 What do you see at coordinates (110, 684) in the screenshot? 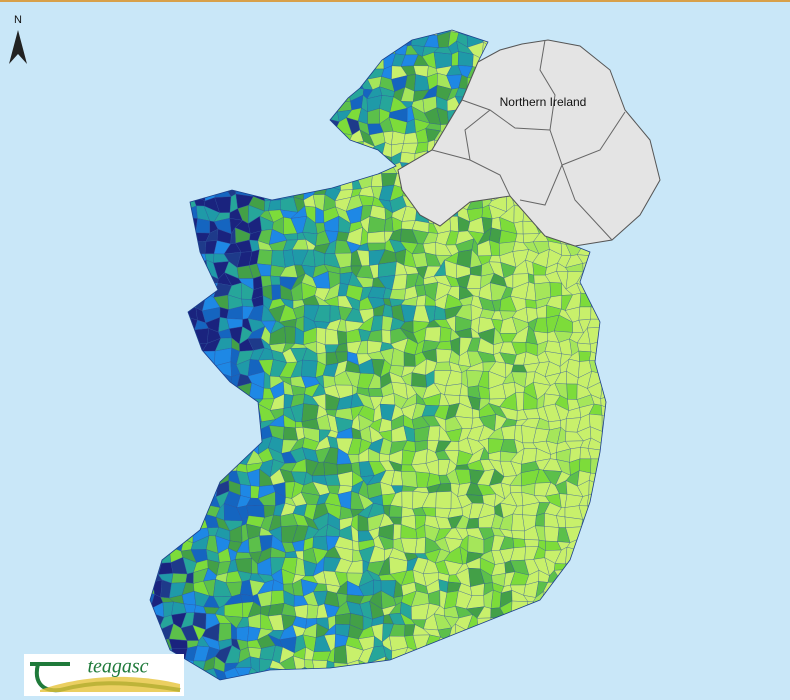
I see `logo-field` at bounding box center [110, 684].